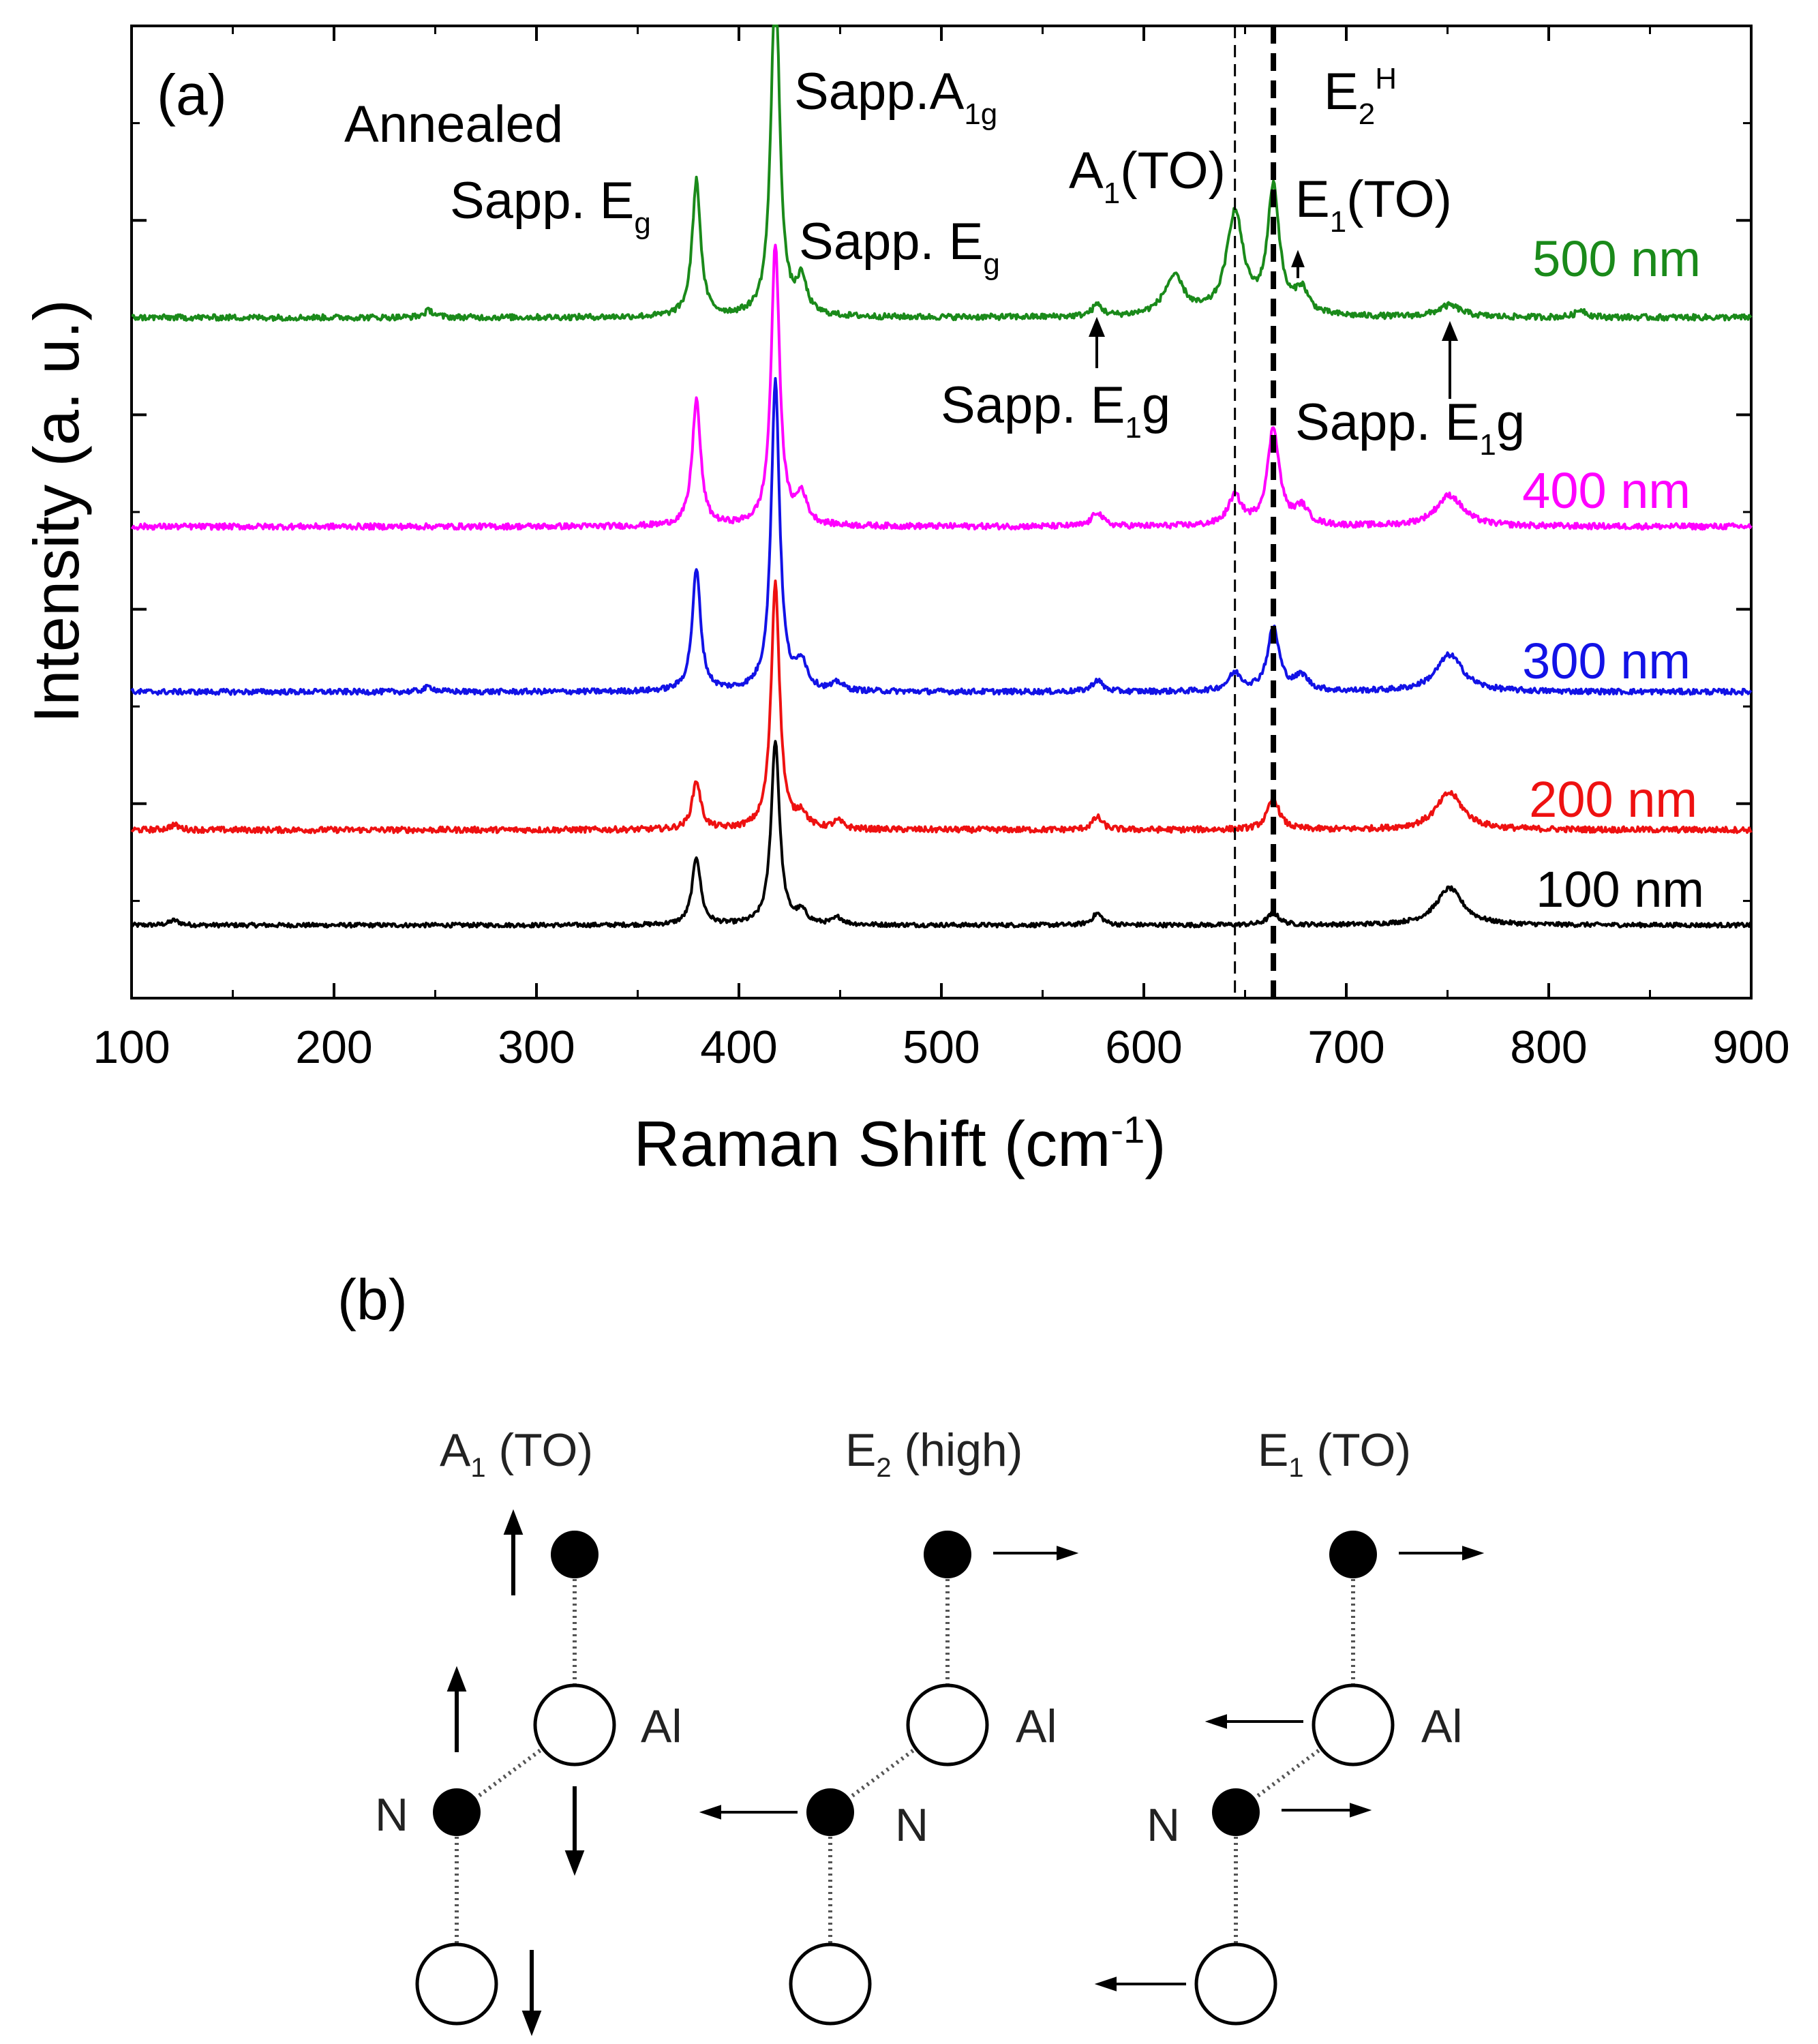 The image size is (1818, 2044). Describe the element at coordinates (1055, 410) in the screenshot. I see `annotation-sapp-e1g-left: Sapp. E1g` at that location.